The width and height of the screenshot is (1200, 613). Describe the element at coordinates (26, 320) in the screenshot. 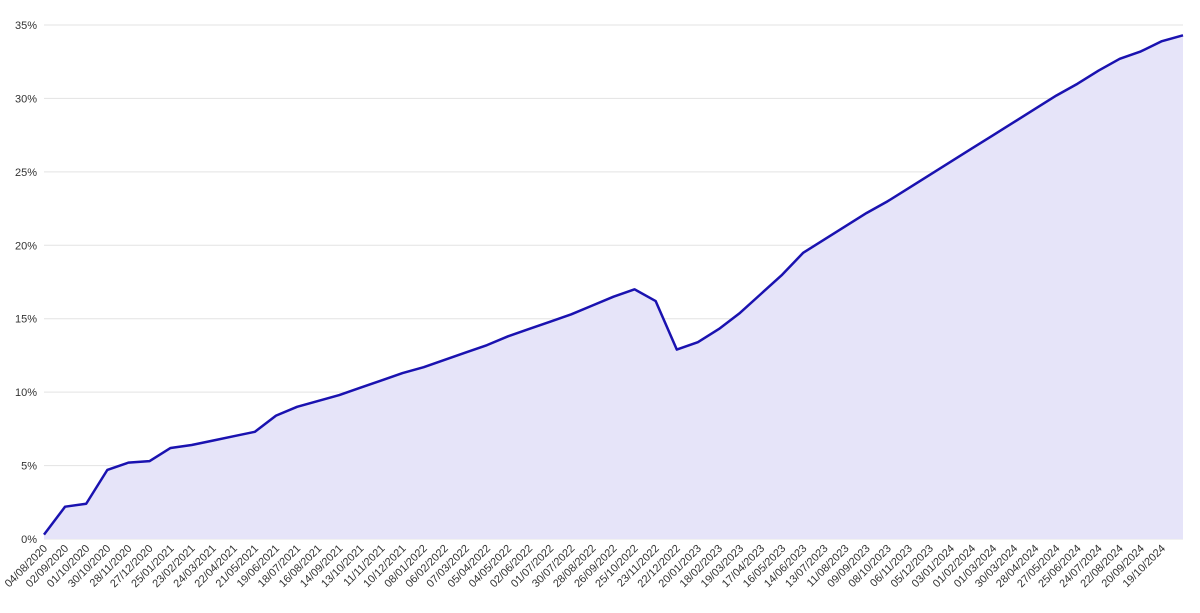

I see `y-tick-label: 15%` at that location.